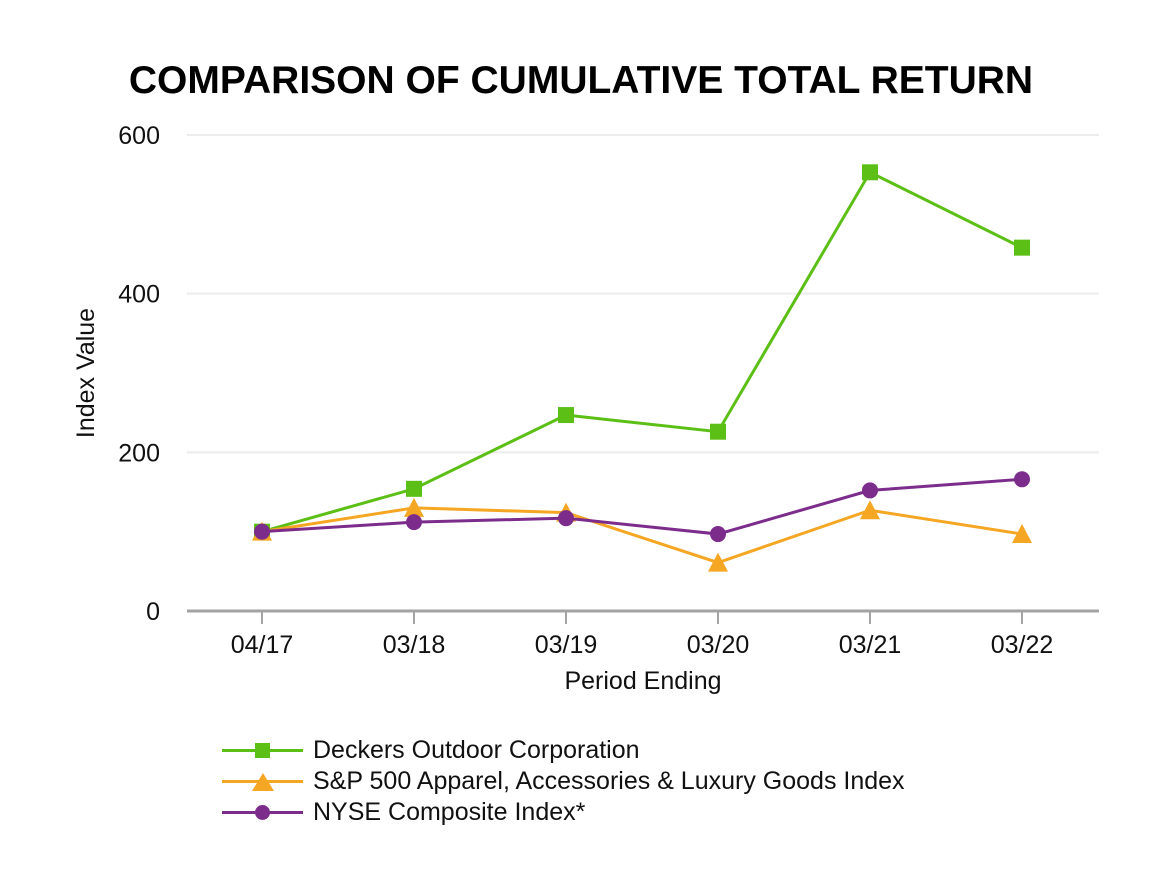  I want to click on legend-swatch-nyse-composite, so click(262, 813).